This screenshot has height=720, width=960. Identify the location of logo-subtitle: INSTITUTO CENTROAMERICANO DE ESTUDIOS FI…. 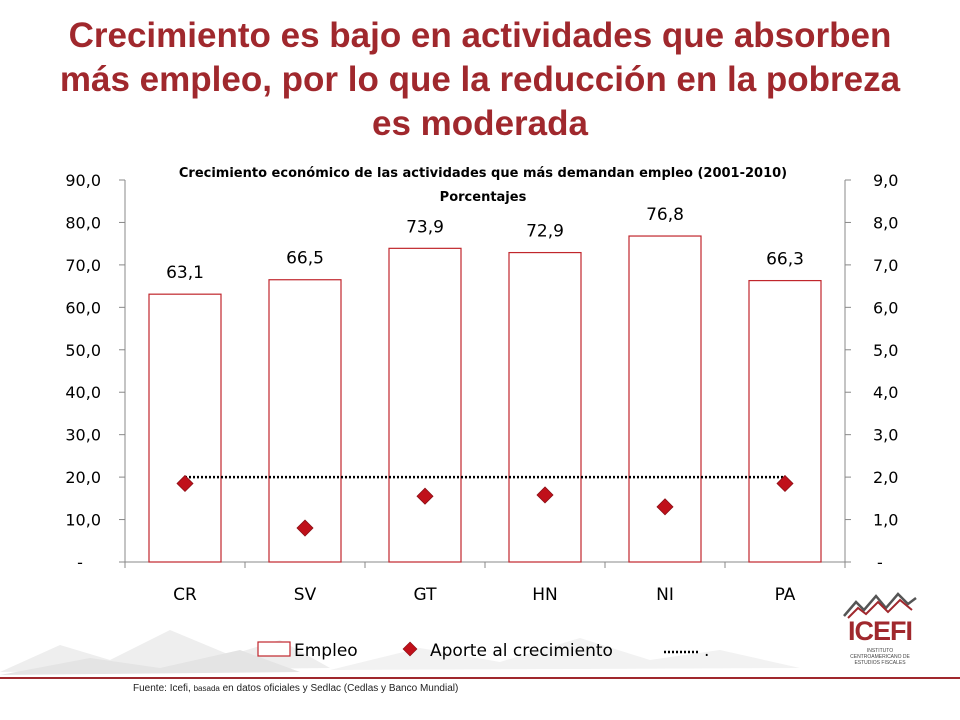
(880, 657).